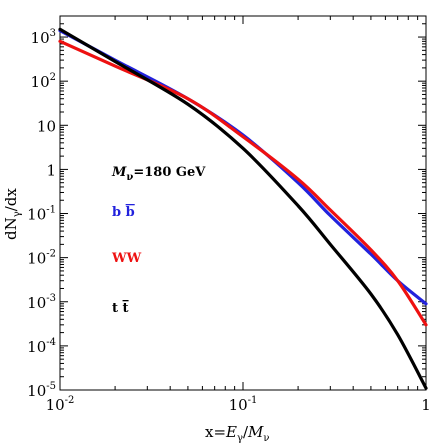 The height and width of the screenshot is (444, 436). What do you see at coordinates (43, 37) in the screenshot?
I see `y-tick-label: 10³` at bounding box center [43, 37].